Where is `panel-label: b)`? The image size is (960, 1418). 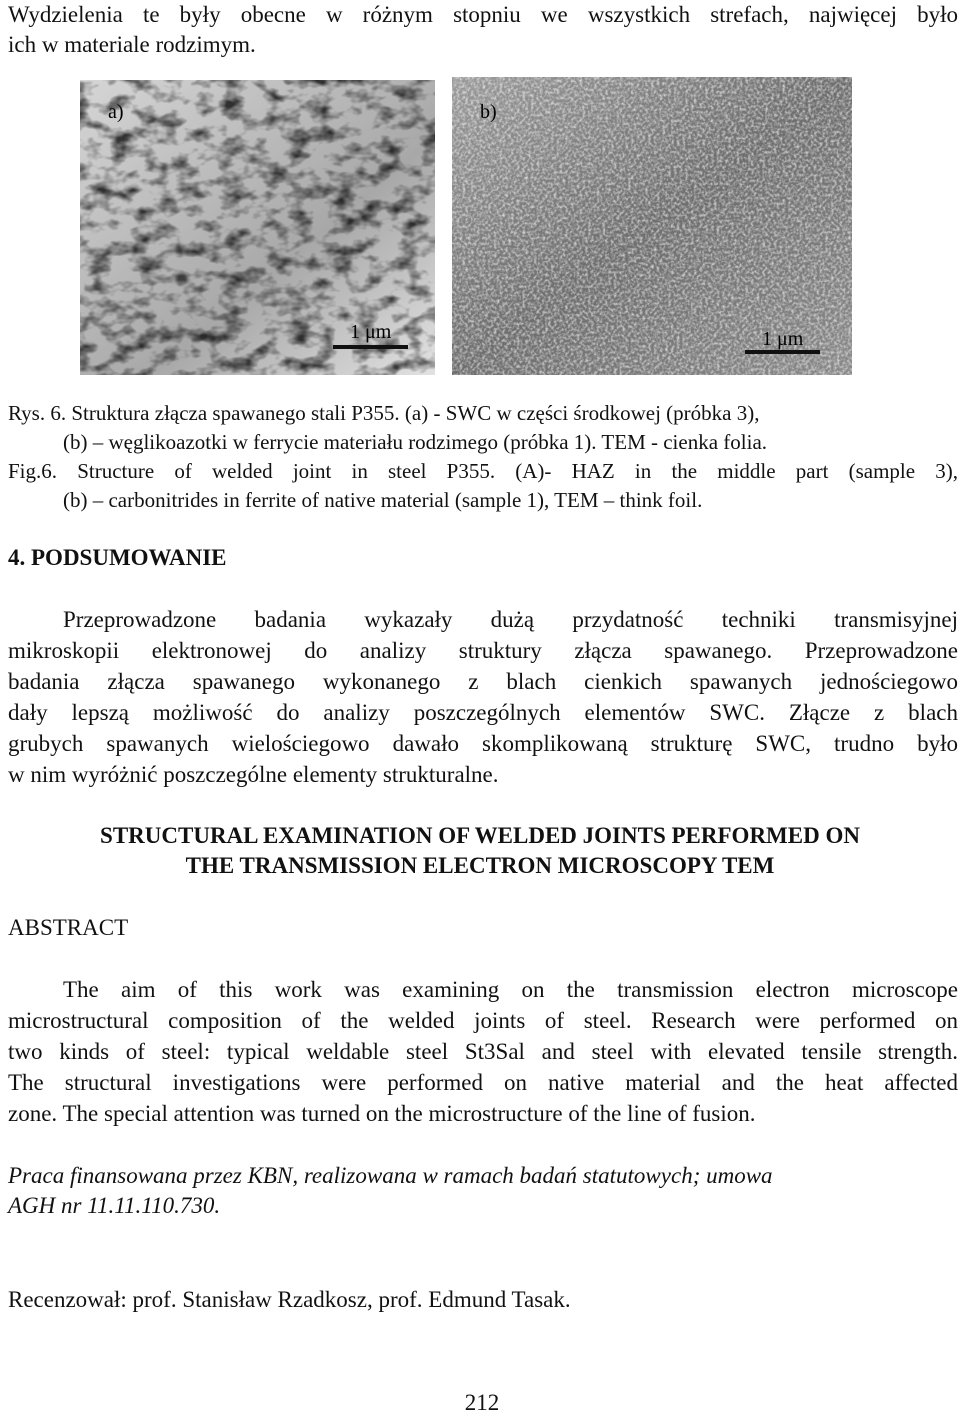 panel-label: b) is located at coordinates (488, 112).